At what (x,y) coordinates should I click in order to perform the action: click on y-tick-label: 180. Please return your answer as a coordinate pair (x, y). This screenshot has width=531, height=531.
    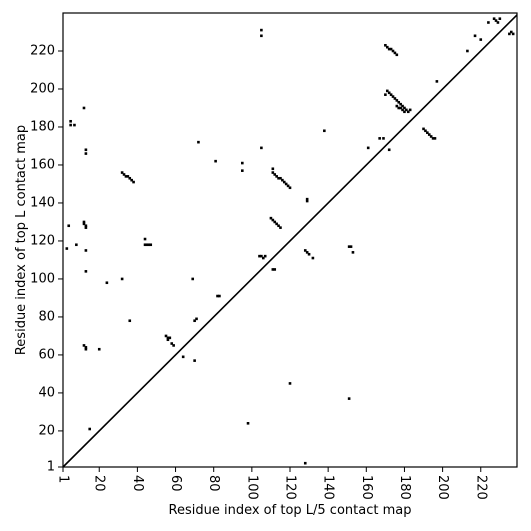
    Looking at the image, I should click on (42, 126).